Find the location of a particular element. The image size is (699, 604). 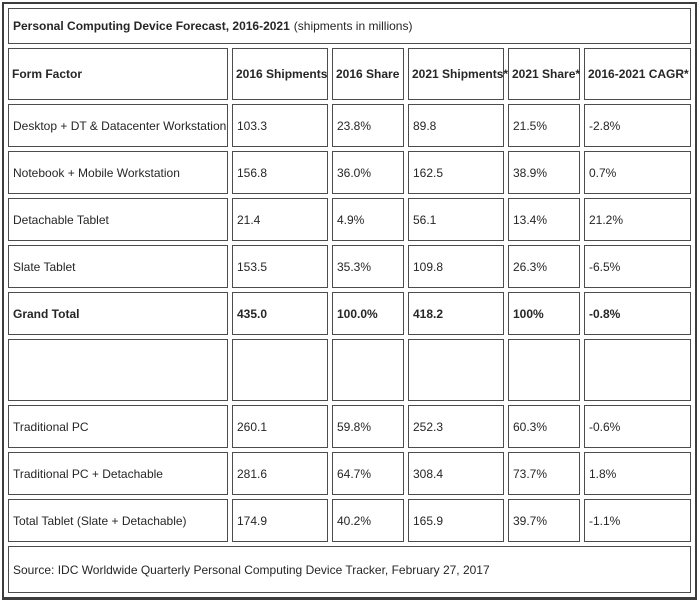

col-header-cagr: 2016-2021 CAGR* is located at coordinates (638, 74).